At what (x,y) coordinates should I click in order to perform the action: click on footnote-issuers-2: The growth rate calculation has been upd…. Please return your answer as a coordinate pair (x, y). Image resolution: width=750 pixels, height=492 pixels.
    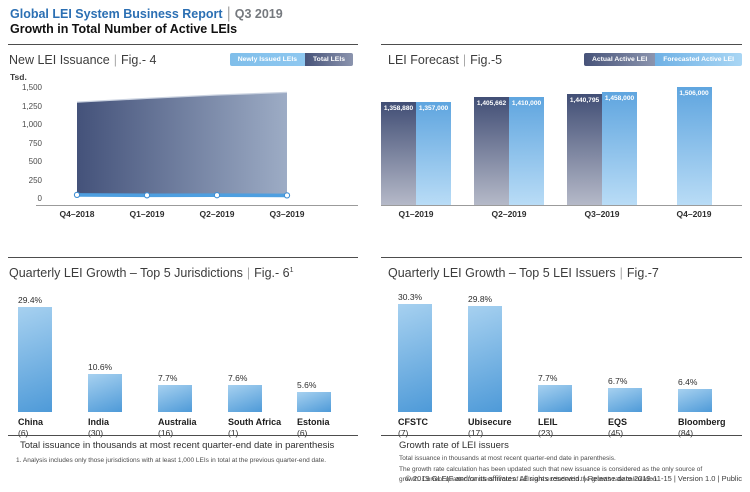
    Looking at the image, I should click on (551, 475).